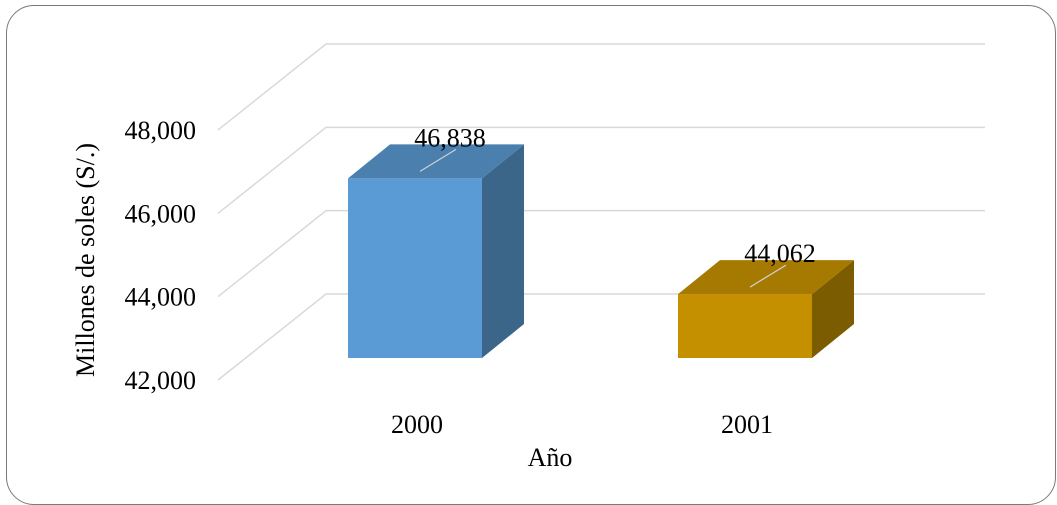  I want to click on data-labels: 46,838 44,062, so click(615, 195).